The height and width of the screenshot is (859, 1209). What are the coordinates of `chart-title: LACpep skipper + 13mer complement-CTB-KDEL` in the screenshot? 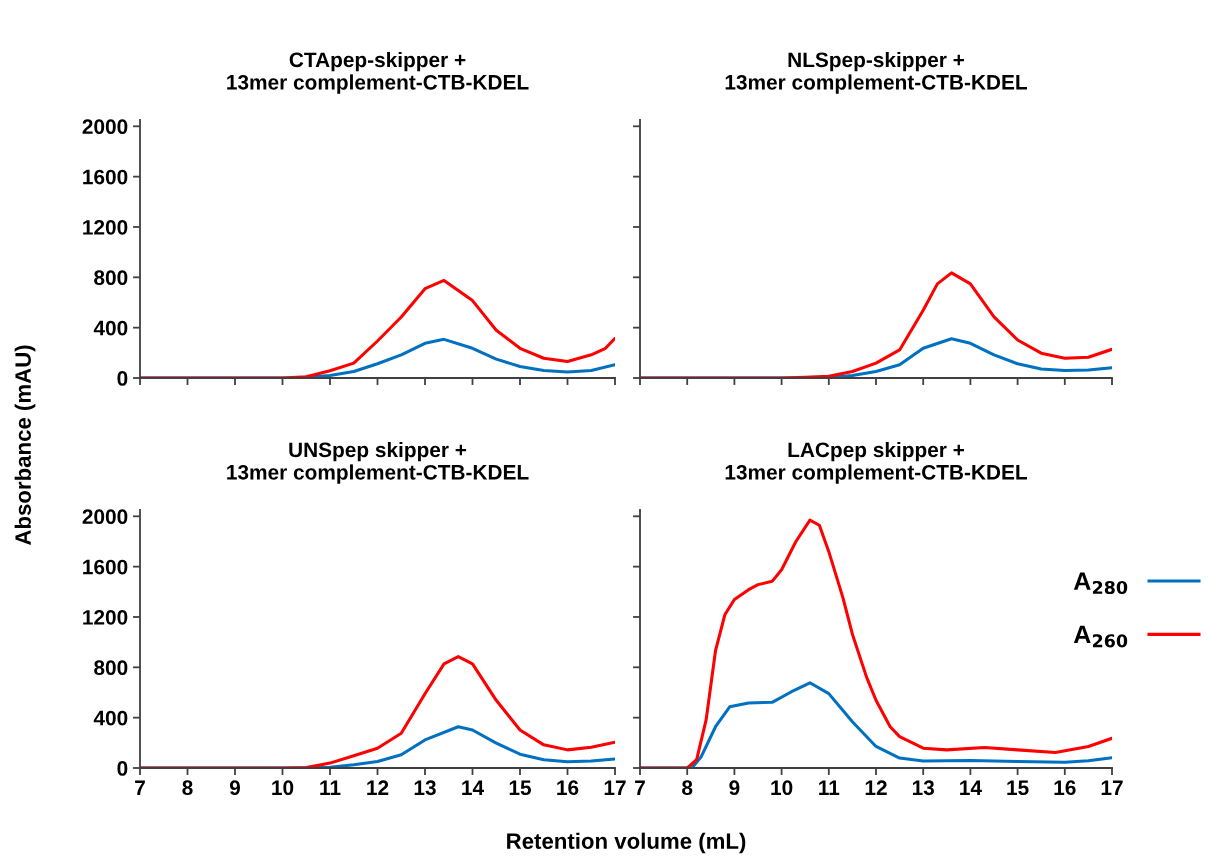 It's located at (876, 462).